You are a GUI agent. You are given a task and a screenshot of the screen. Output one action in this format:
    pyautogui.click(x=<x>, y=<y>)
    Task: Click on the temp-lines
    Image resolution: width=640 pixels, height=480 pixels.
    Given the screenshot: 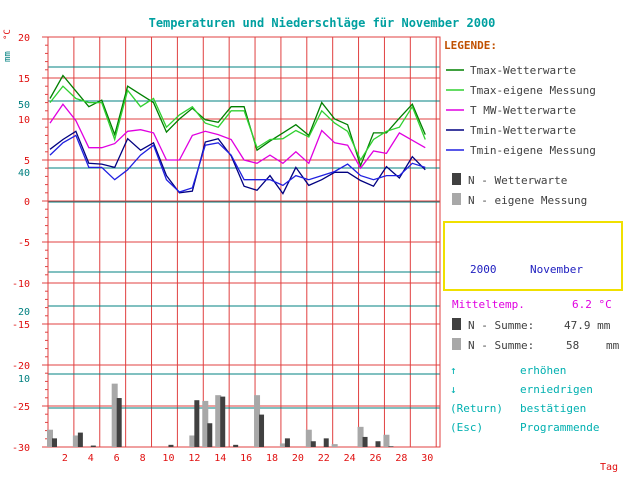 What is the action you would take?
    pyautogui.click(x=237, y=134)
    